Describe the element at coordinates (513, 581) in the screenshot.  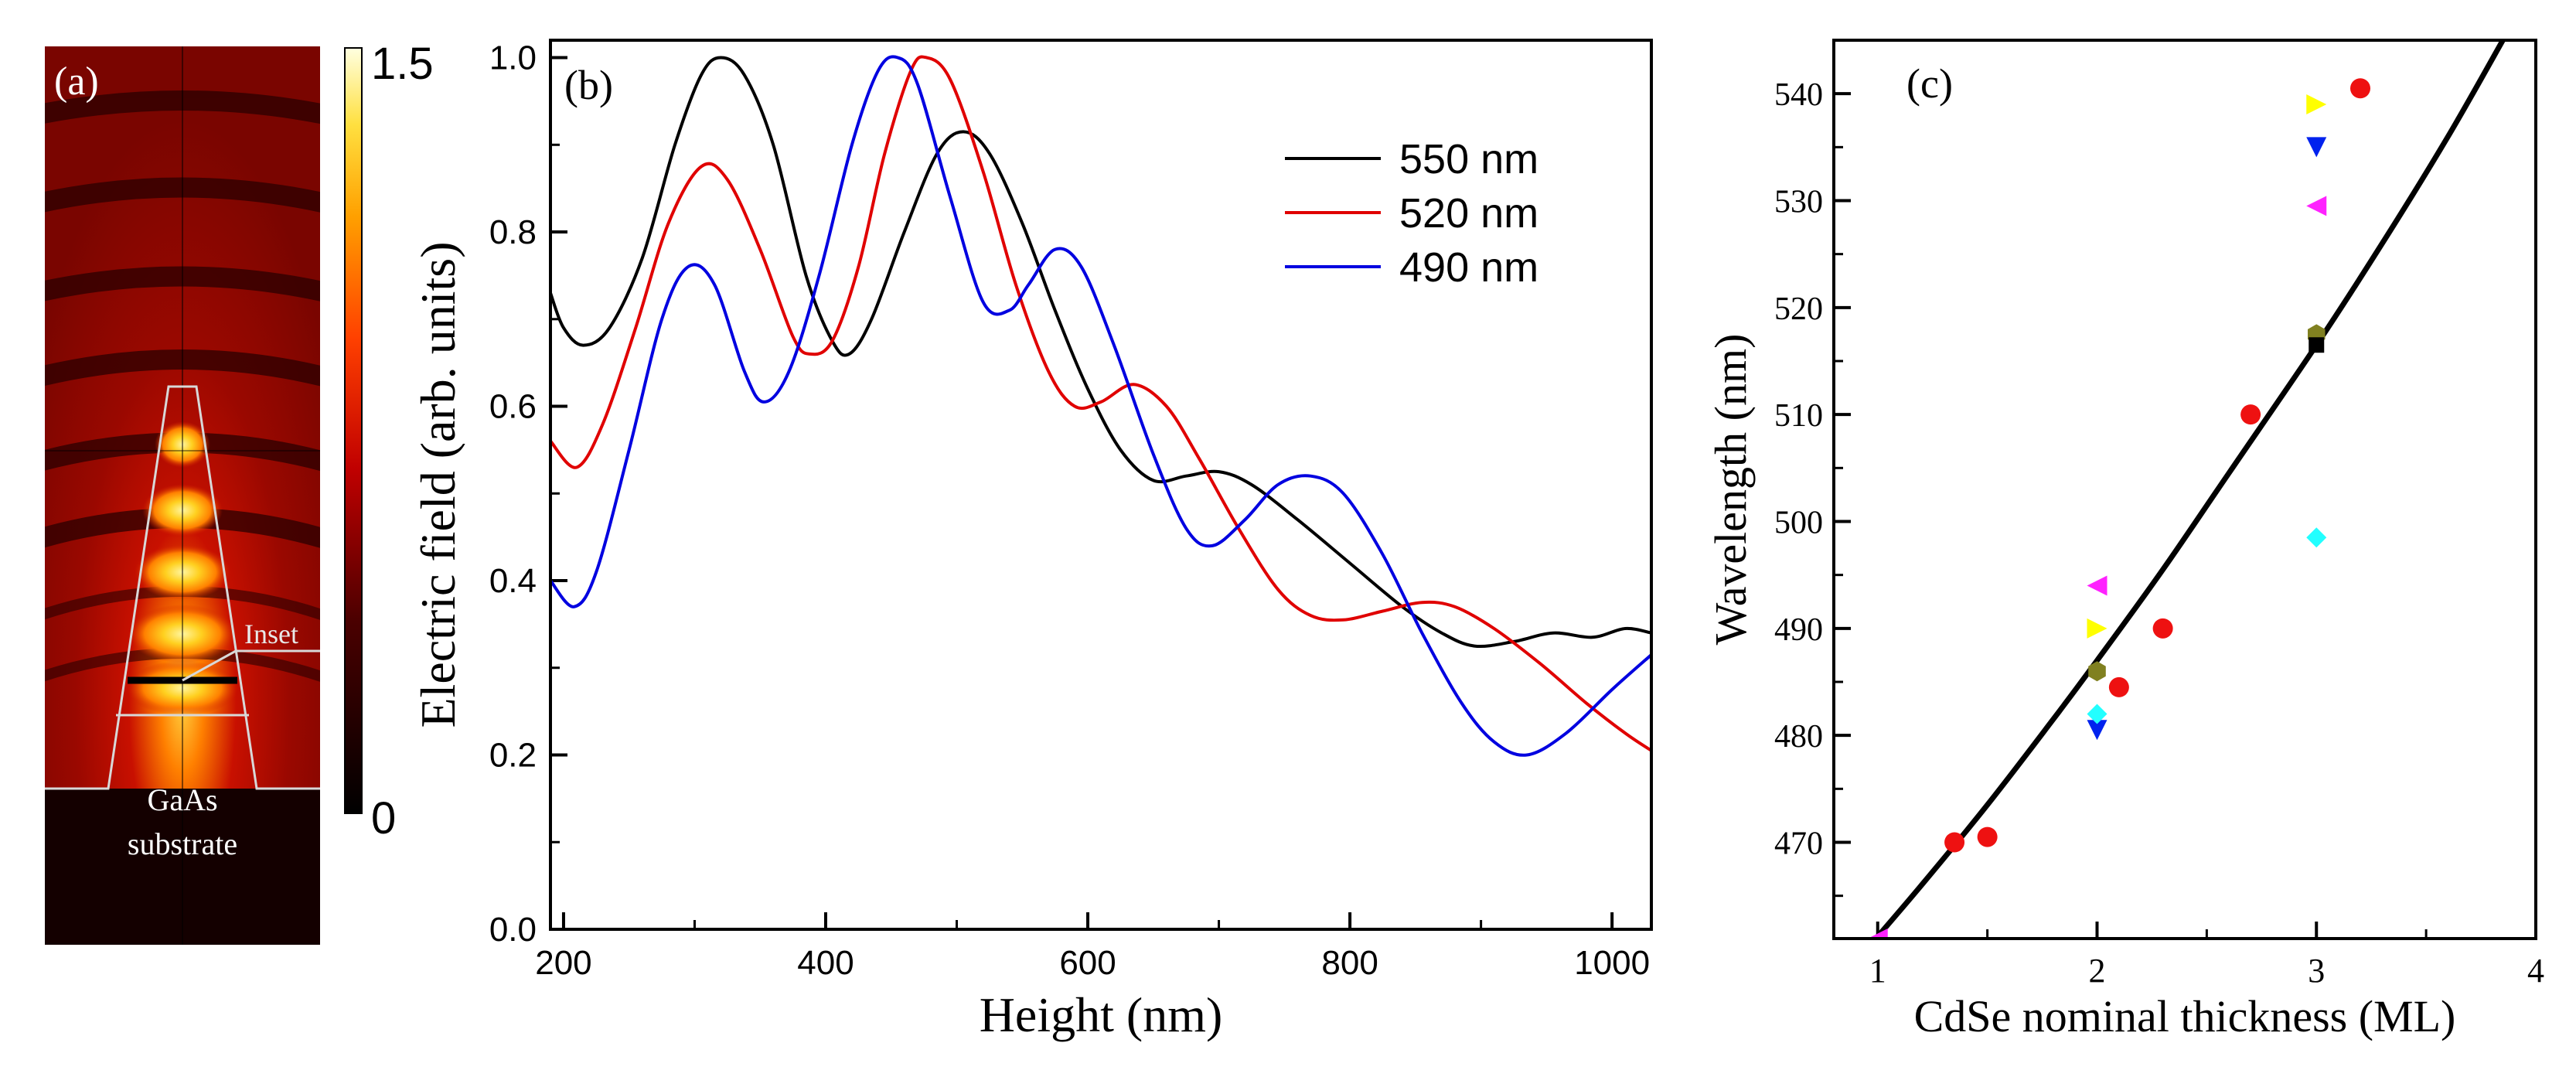
I see `y-tick-label: 0.4` at that location.